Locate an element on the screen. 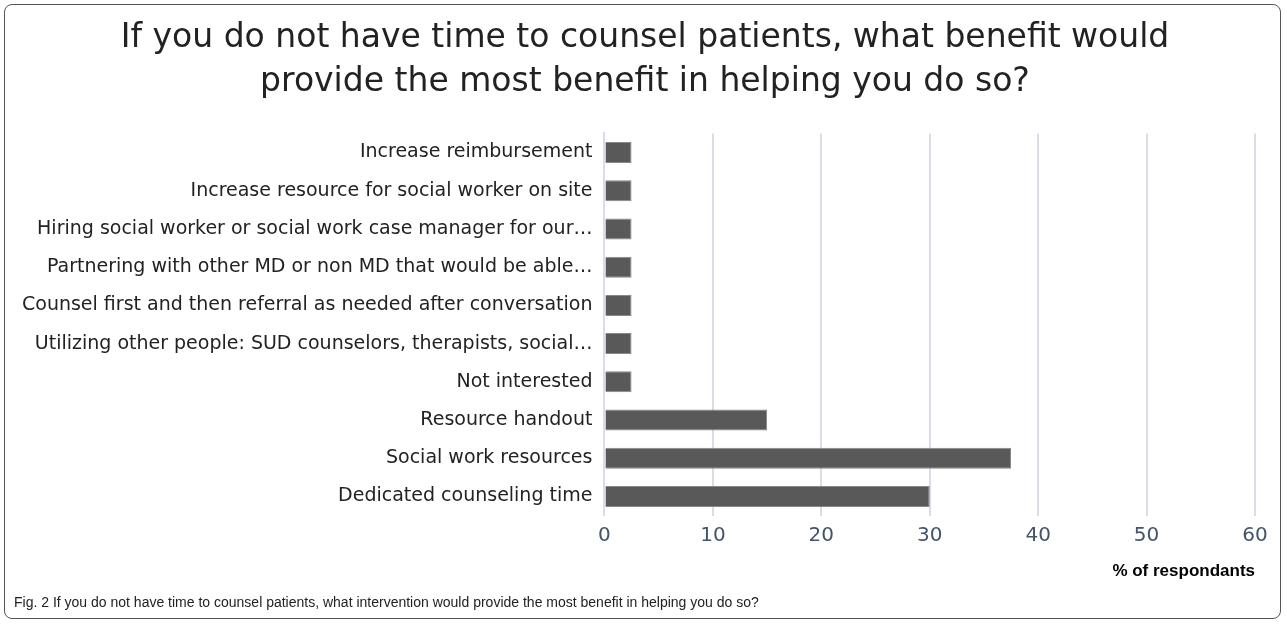 This screenshot has height=627, width=1287. x-tick-label: 50 is located at coordinates (1146, 533).